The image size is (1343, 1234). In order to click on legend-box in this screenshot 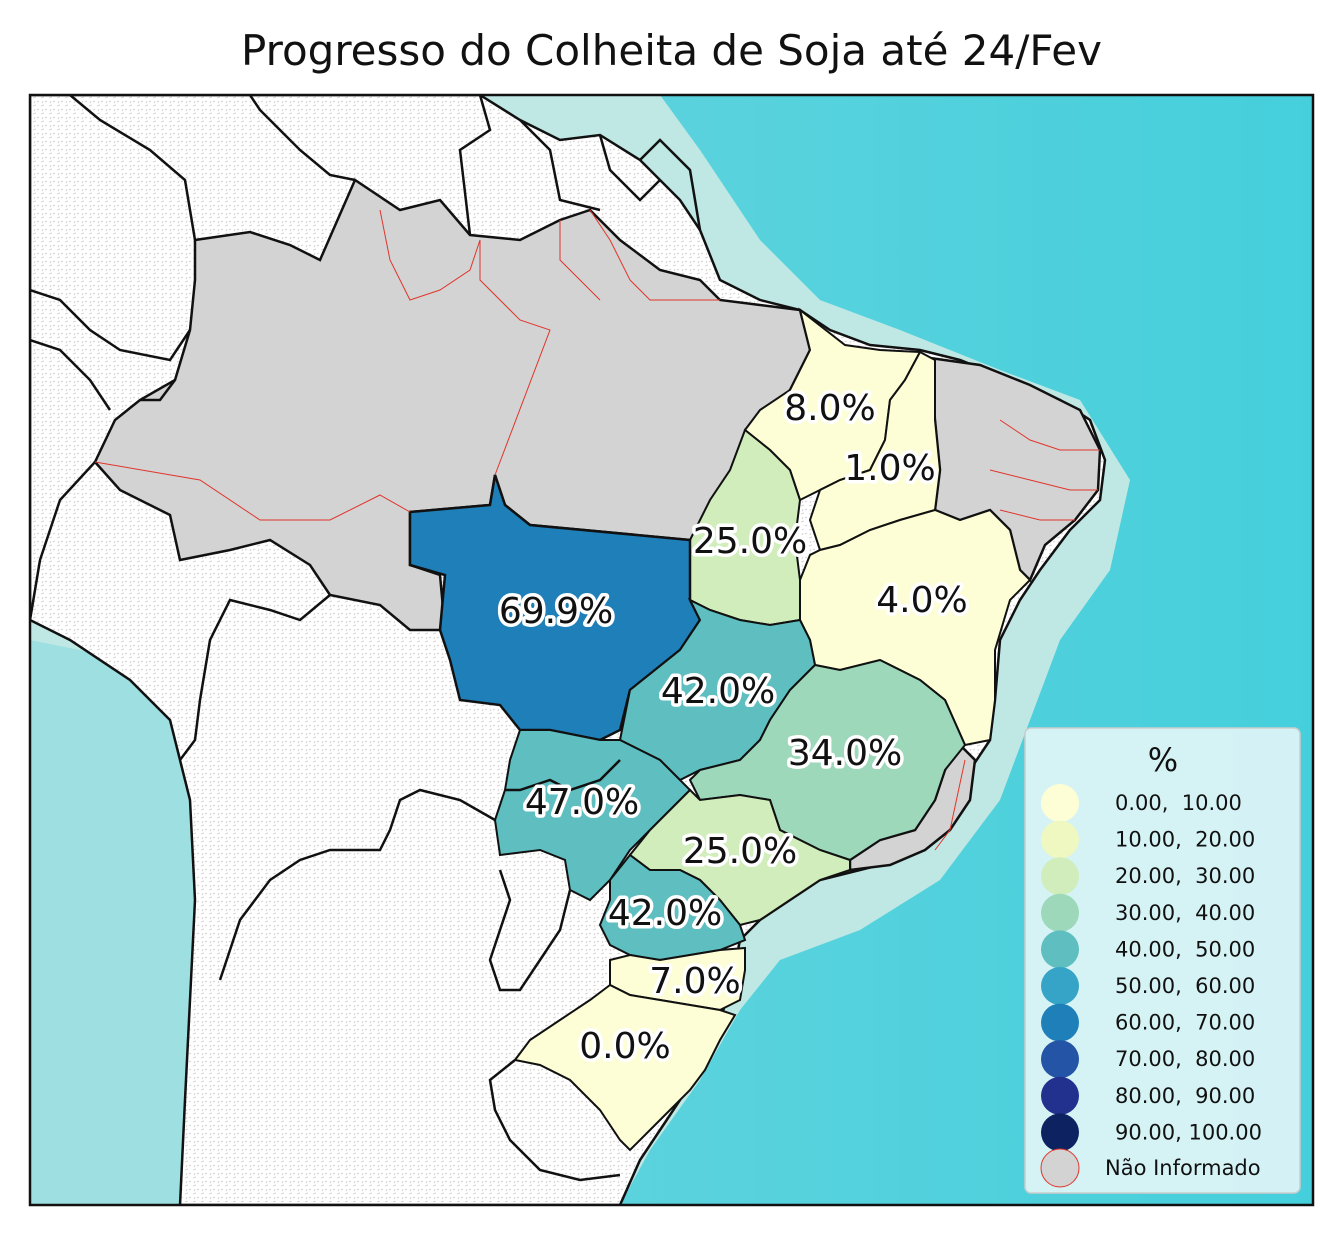, I will do `click(1162, 960)`.